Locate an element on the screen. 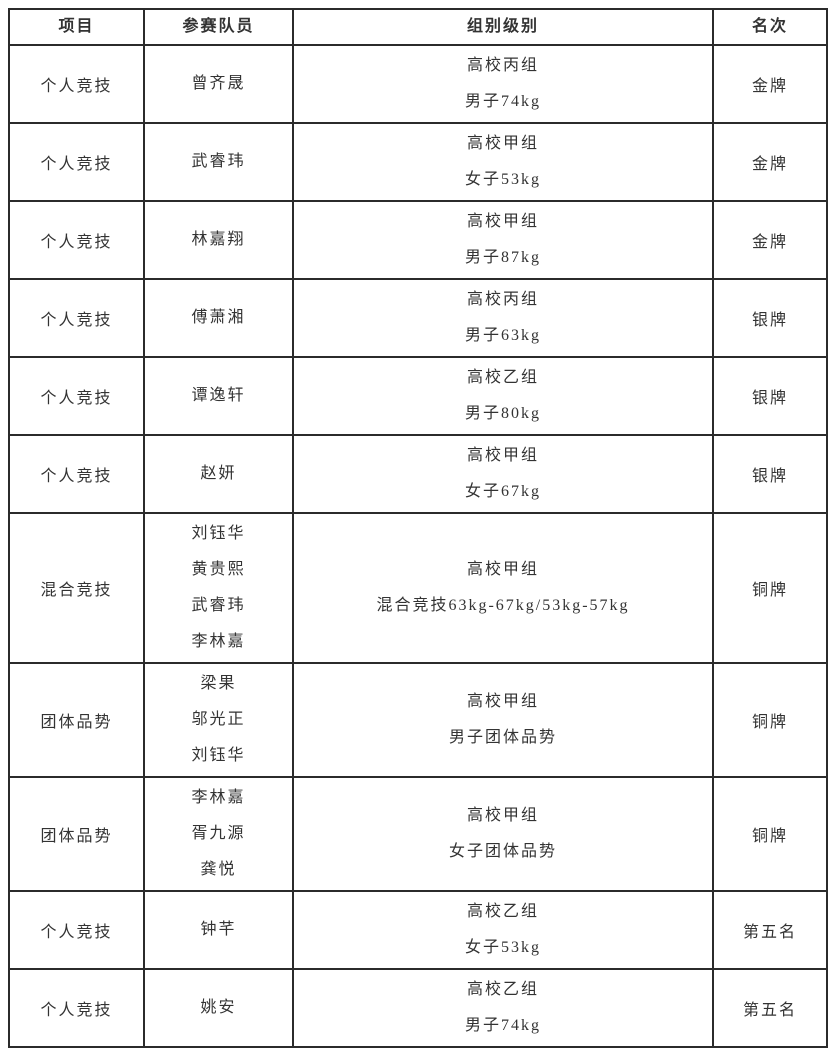 This screenshot has height=1048, width=831. cell-line: 男子80kg is located at coordinates (502, 413).